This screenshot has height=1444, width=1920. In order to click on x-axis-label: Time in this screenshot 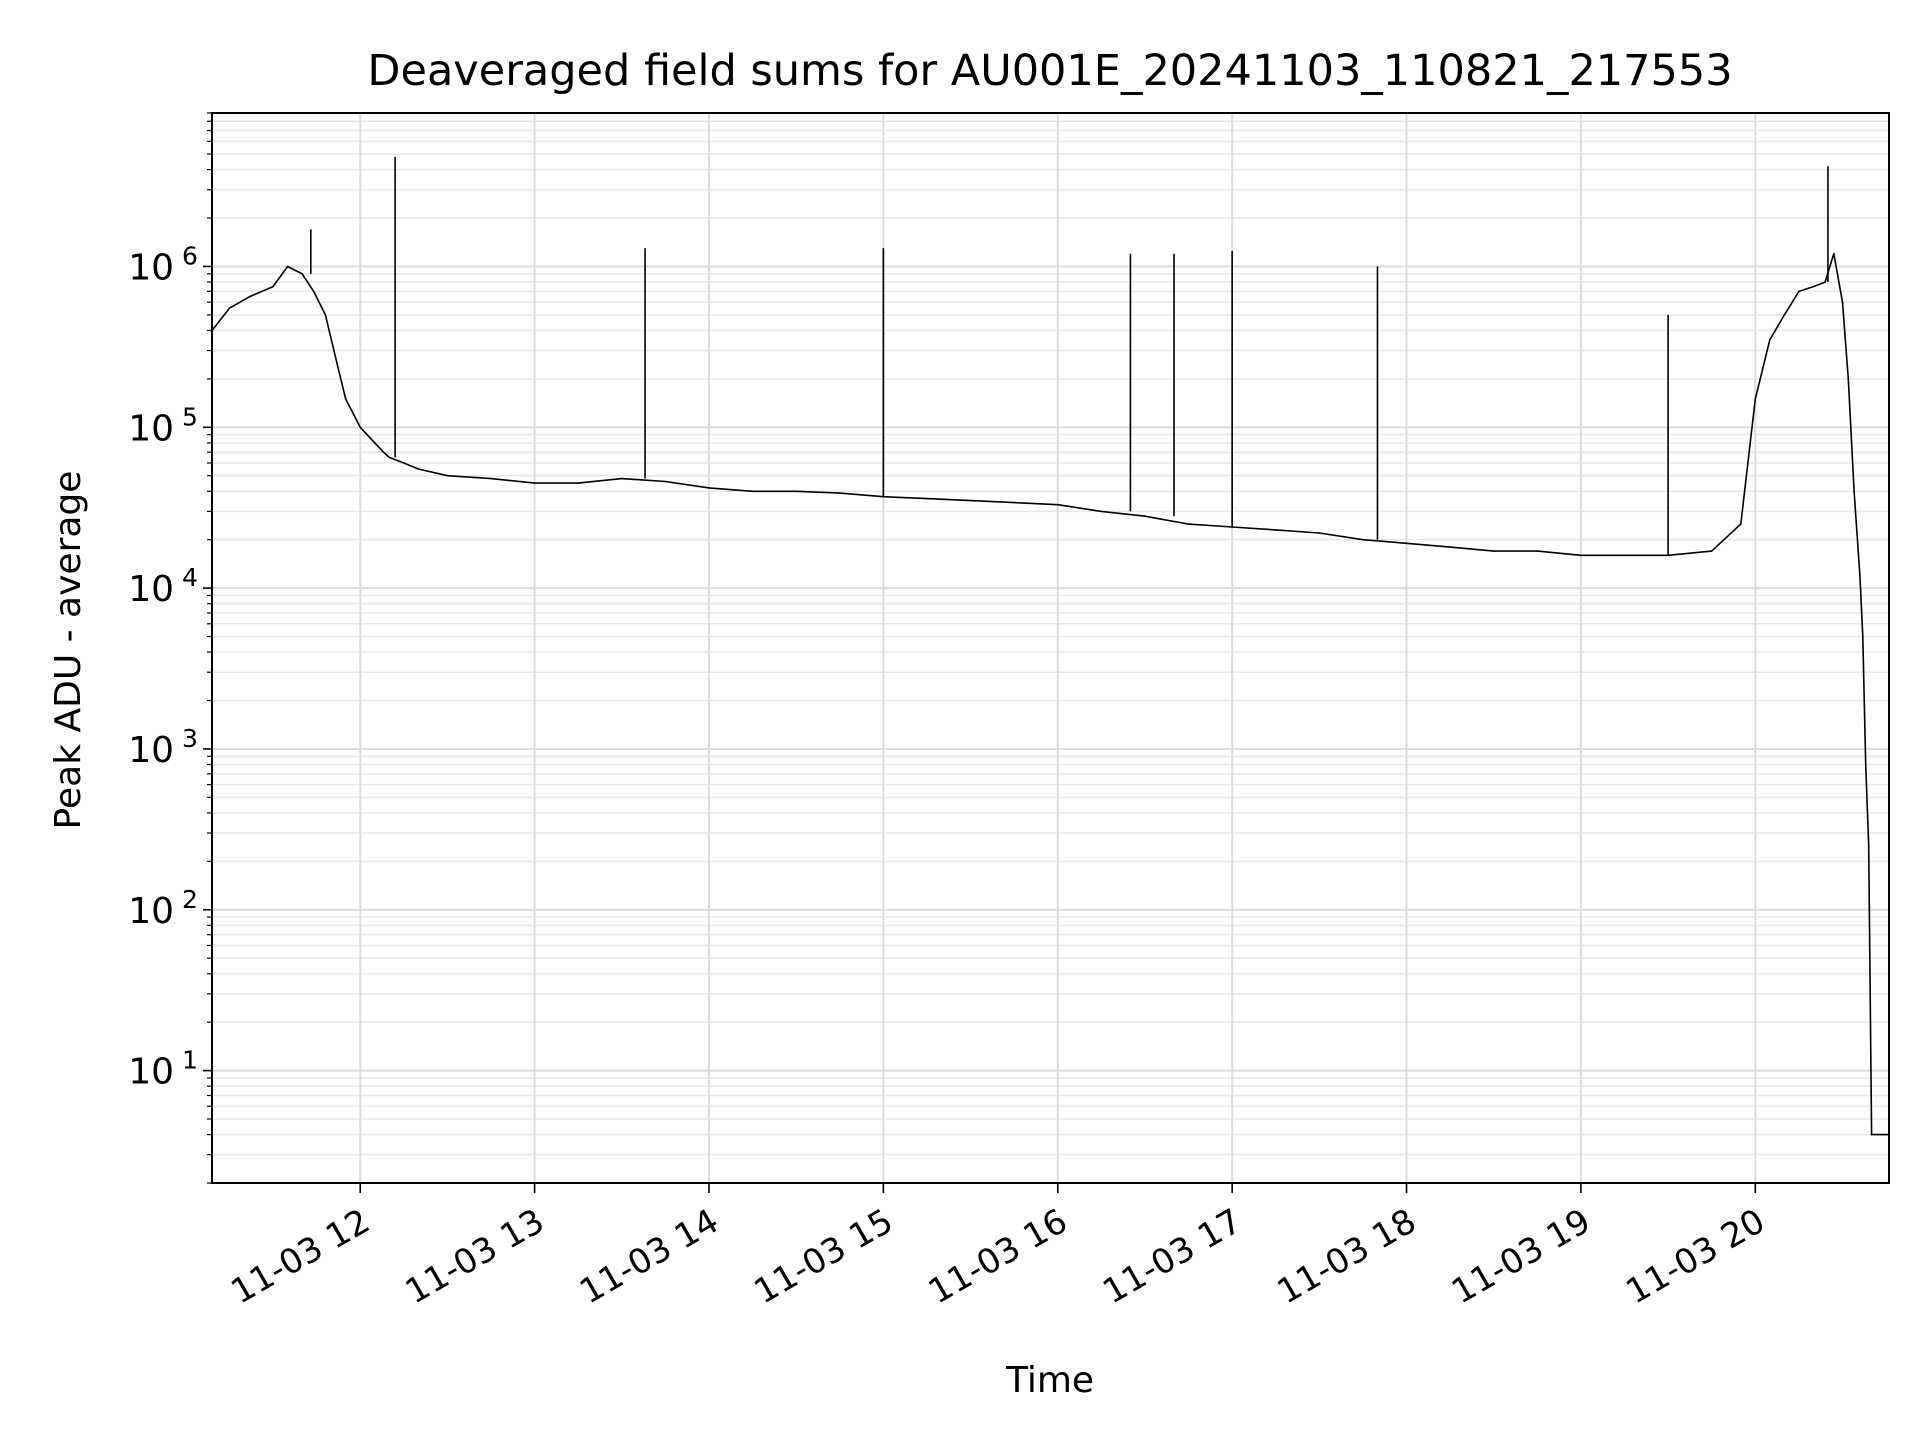, I will do `click(1049, 1380)`.